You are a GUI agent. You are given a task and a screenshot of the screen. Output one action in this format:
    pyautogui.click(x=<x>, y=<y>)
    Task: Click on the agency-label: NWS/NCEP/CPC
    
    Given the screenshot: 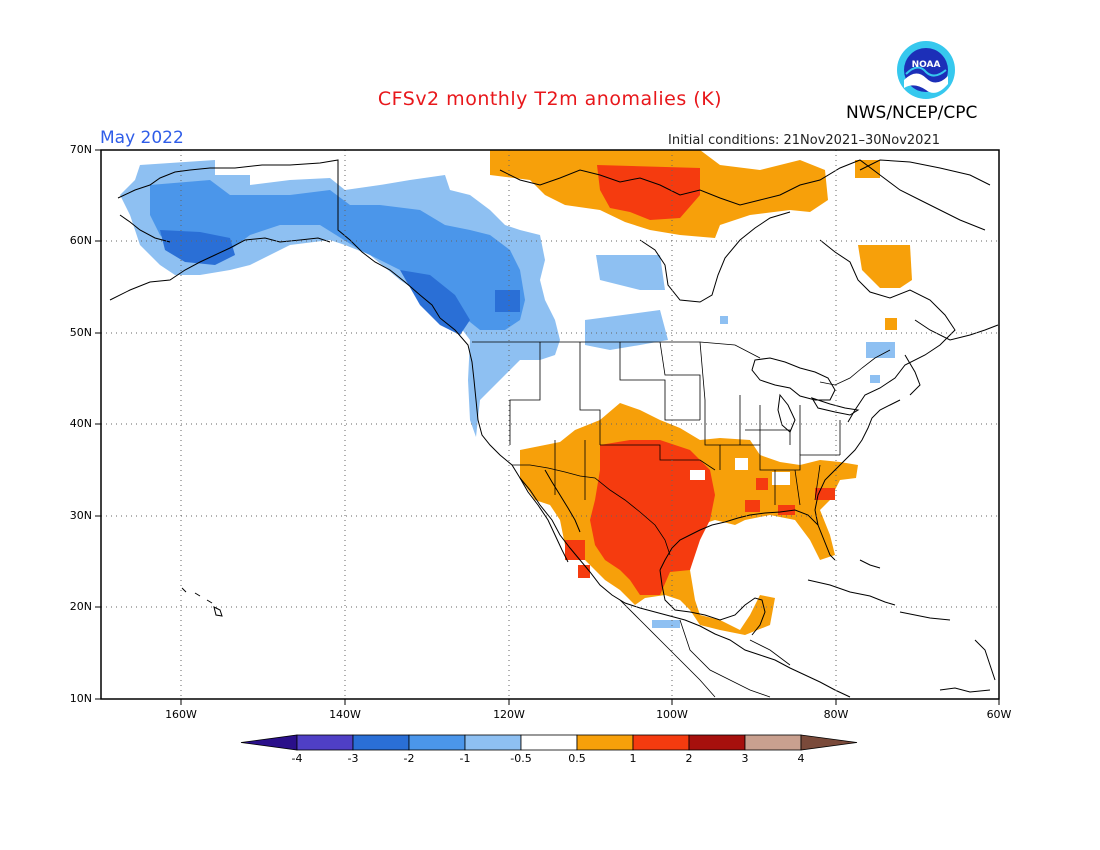 What is the action you would take?
    pyautogui.click(x=912, y=113)
    